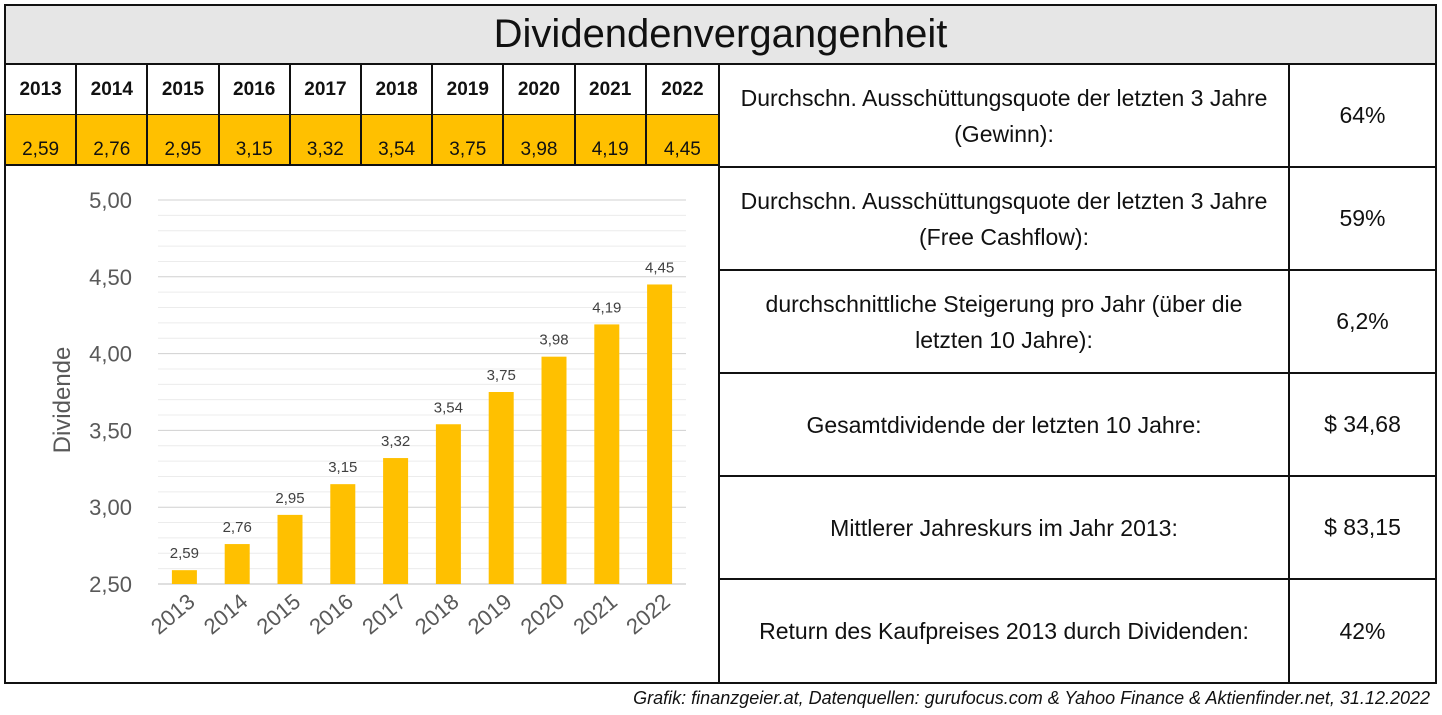  Describe the element at coordinates (501, 375) in the screenshot. I see `bar-data-label: 3,75` at that location.